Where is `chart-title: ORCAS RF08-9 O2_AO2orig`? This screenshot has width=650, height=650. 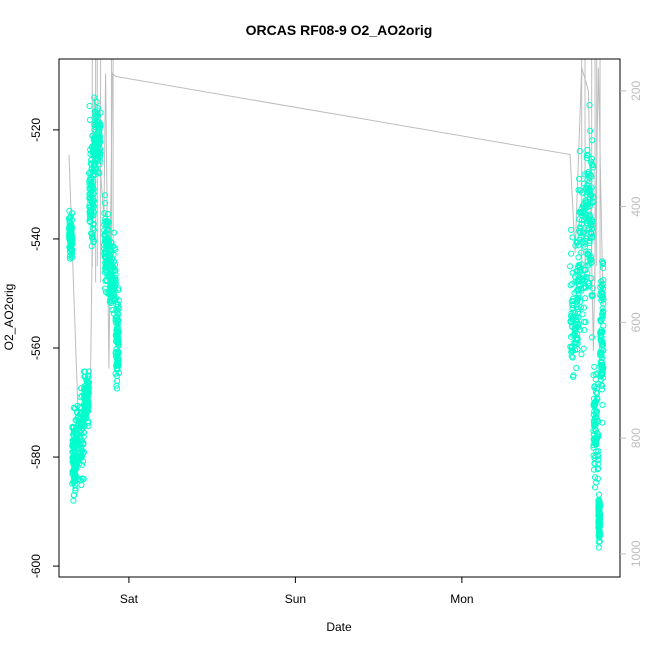
chart-title: ORCAS RF08-9 O2_AO2orig is located at coordinates (339, 30).